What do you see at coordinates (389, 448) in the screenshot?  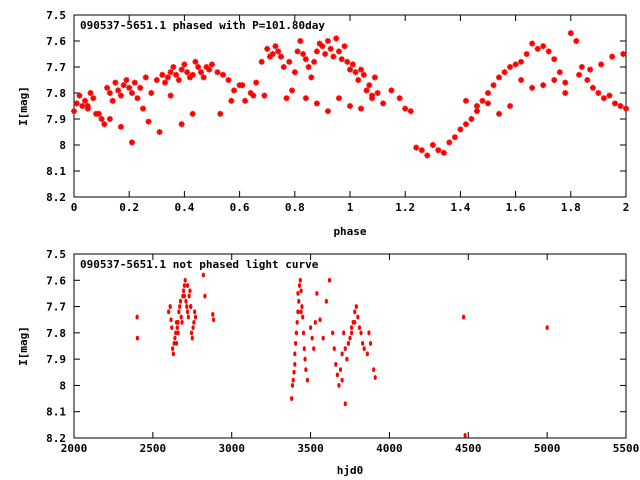 I see `x-tick-label: 4000` at bounding box center [389, 448].